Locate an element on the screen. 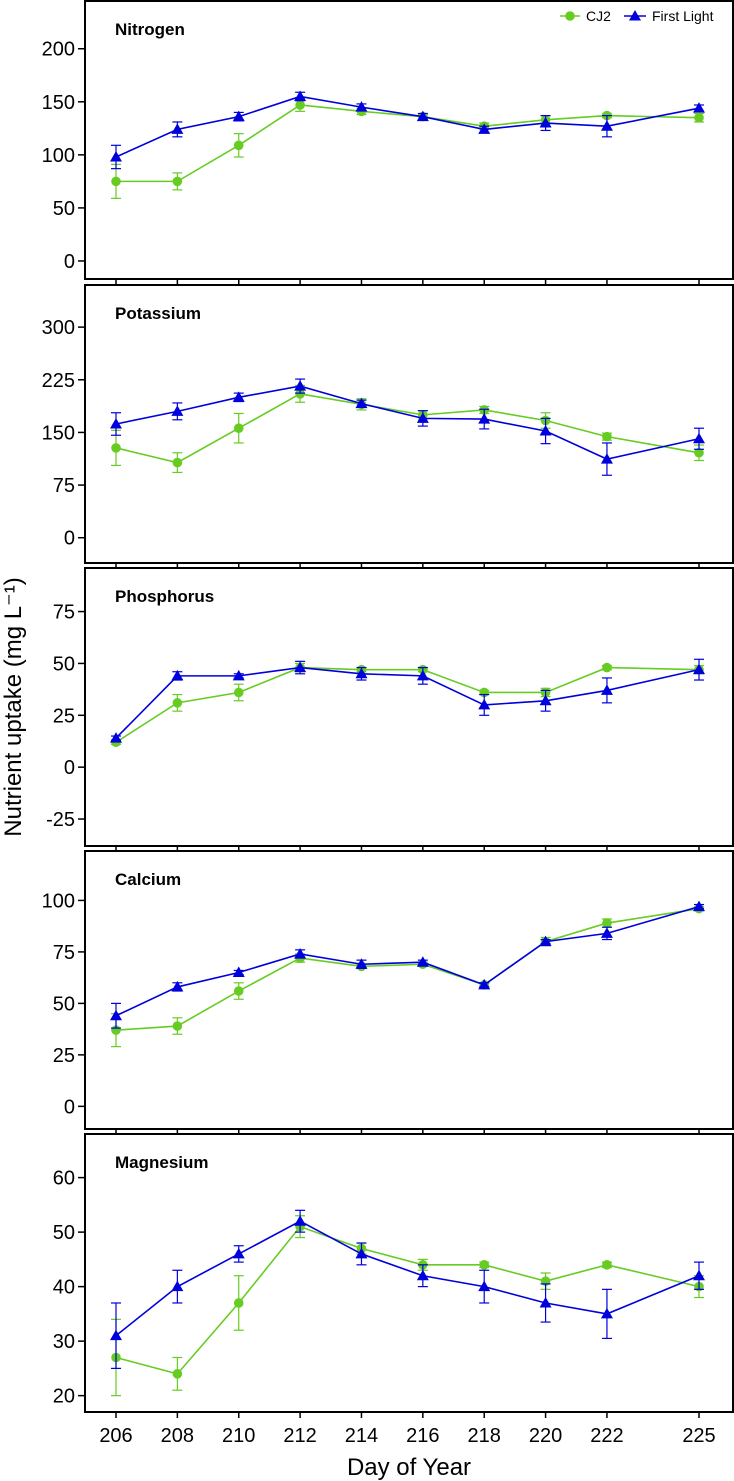  legend-marker-cj2 is located at coordinates (570, 16).